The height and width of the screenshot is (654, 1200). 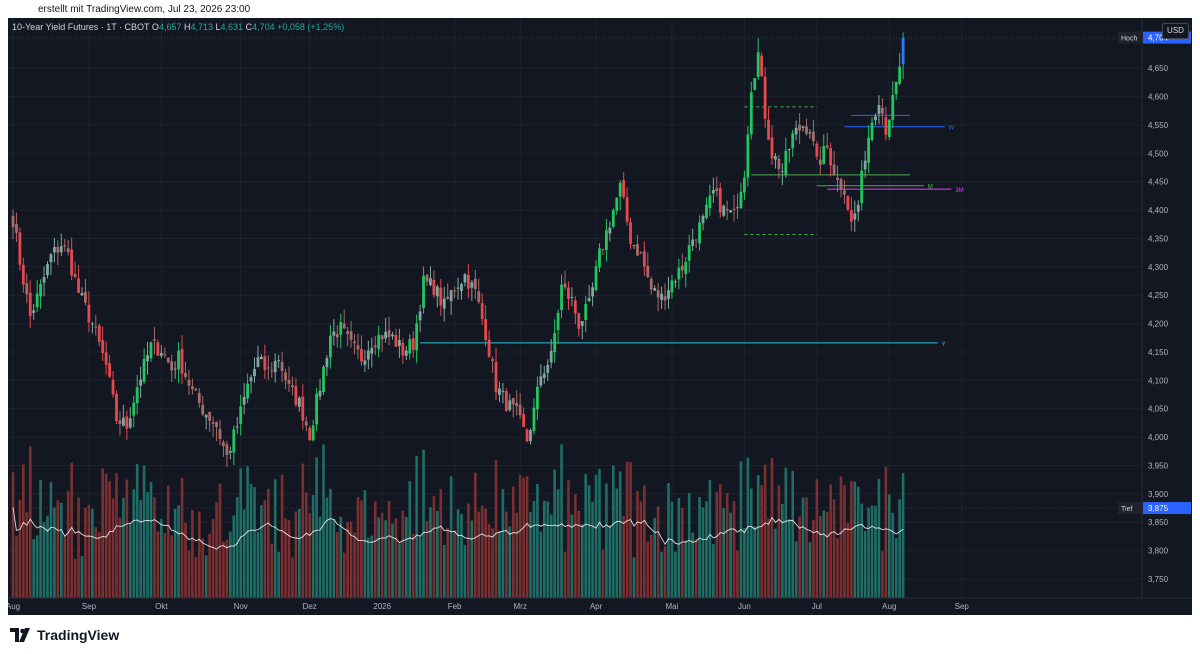 What do you see at coordinates (187, 27) in the screenshot?
I see `legend-high-label: H` at bounding box center [187, 27].